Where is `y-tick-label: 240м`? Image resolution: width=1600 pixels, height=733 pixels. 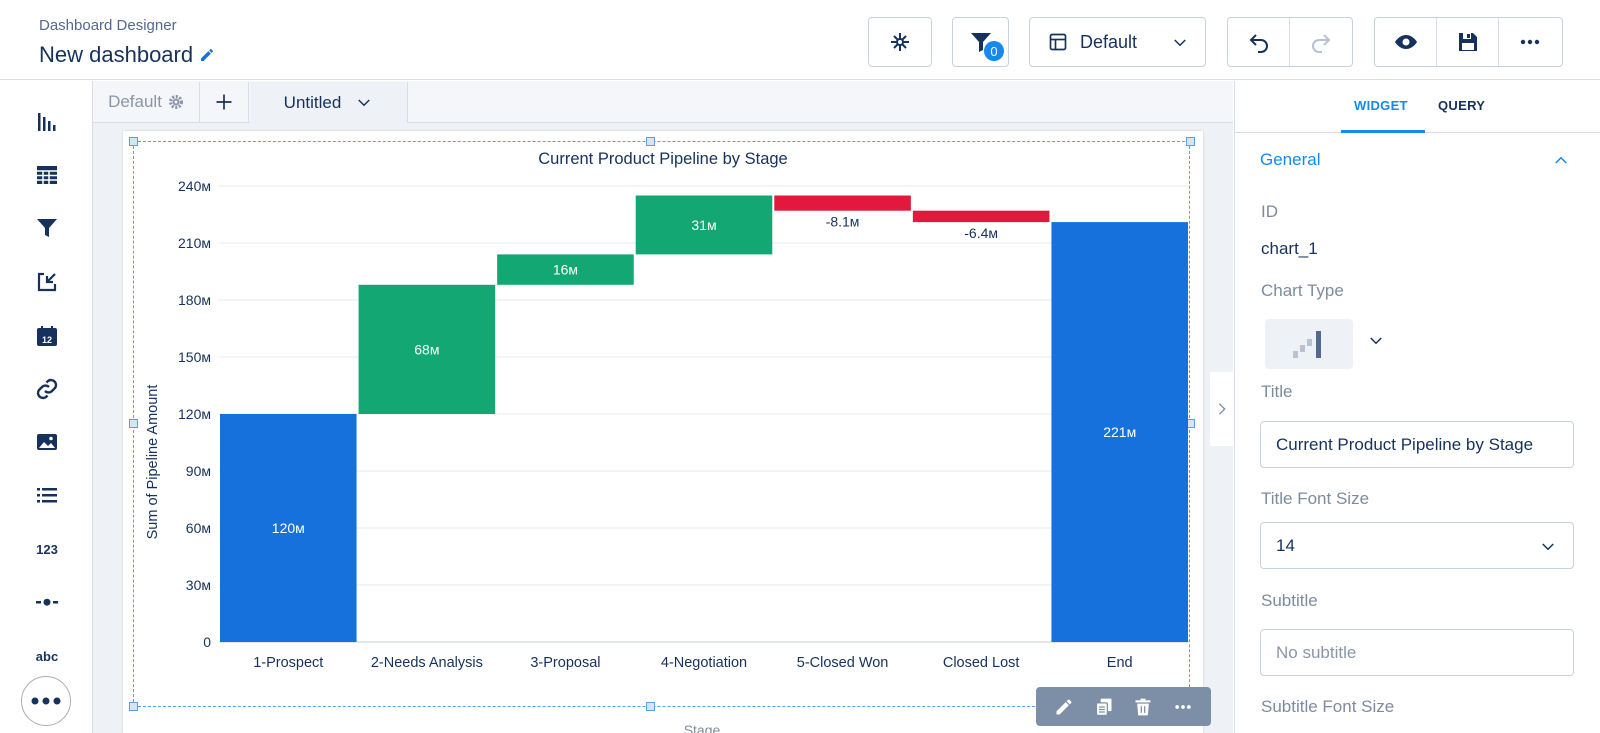
y-tick-label: 240м is located at coordinates (194, 186).